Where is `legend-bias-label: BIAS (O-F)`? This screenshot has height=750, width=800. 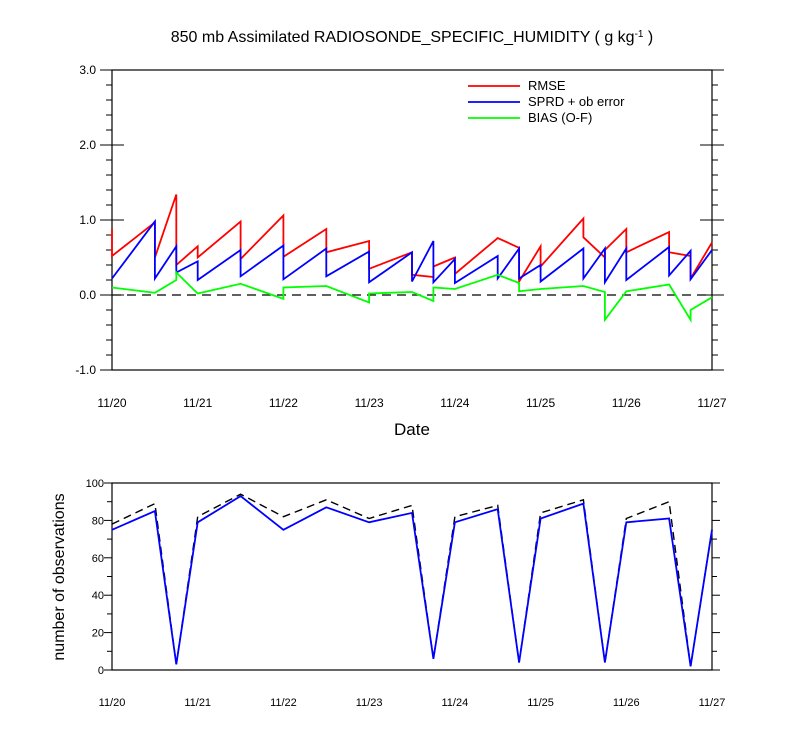
legend-bias-label: BIAS (O-F) is located at coordinates (560, 117).